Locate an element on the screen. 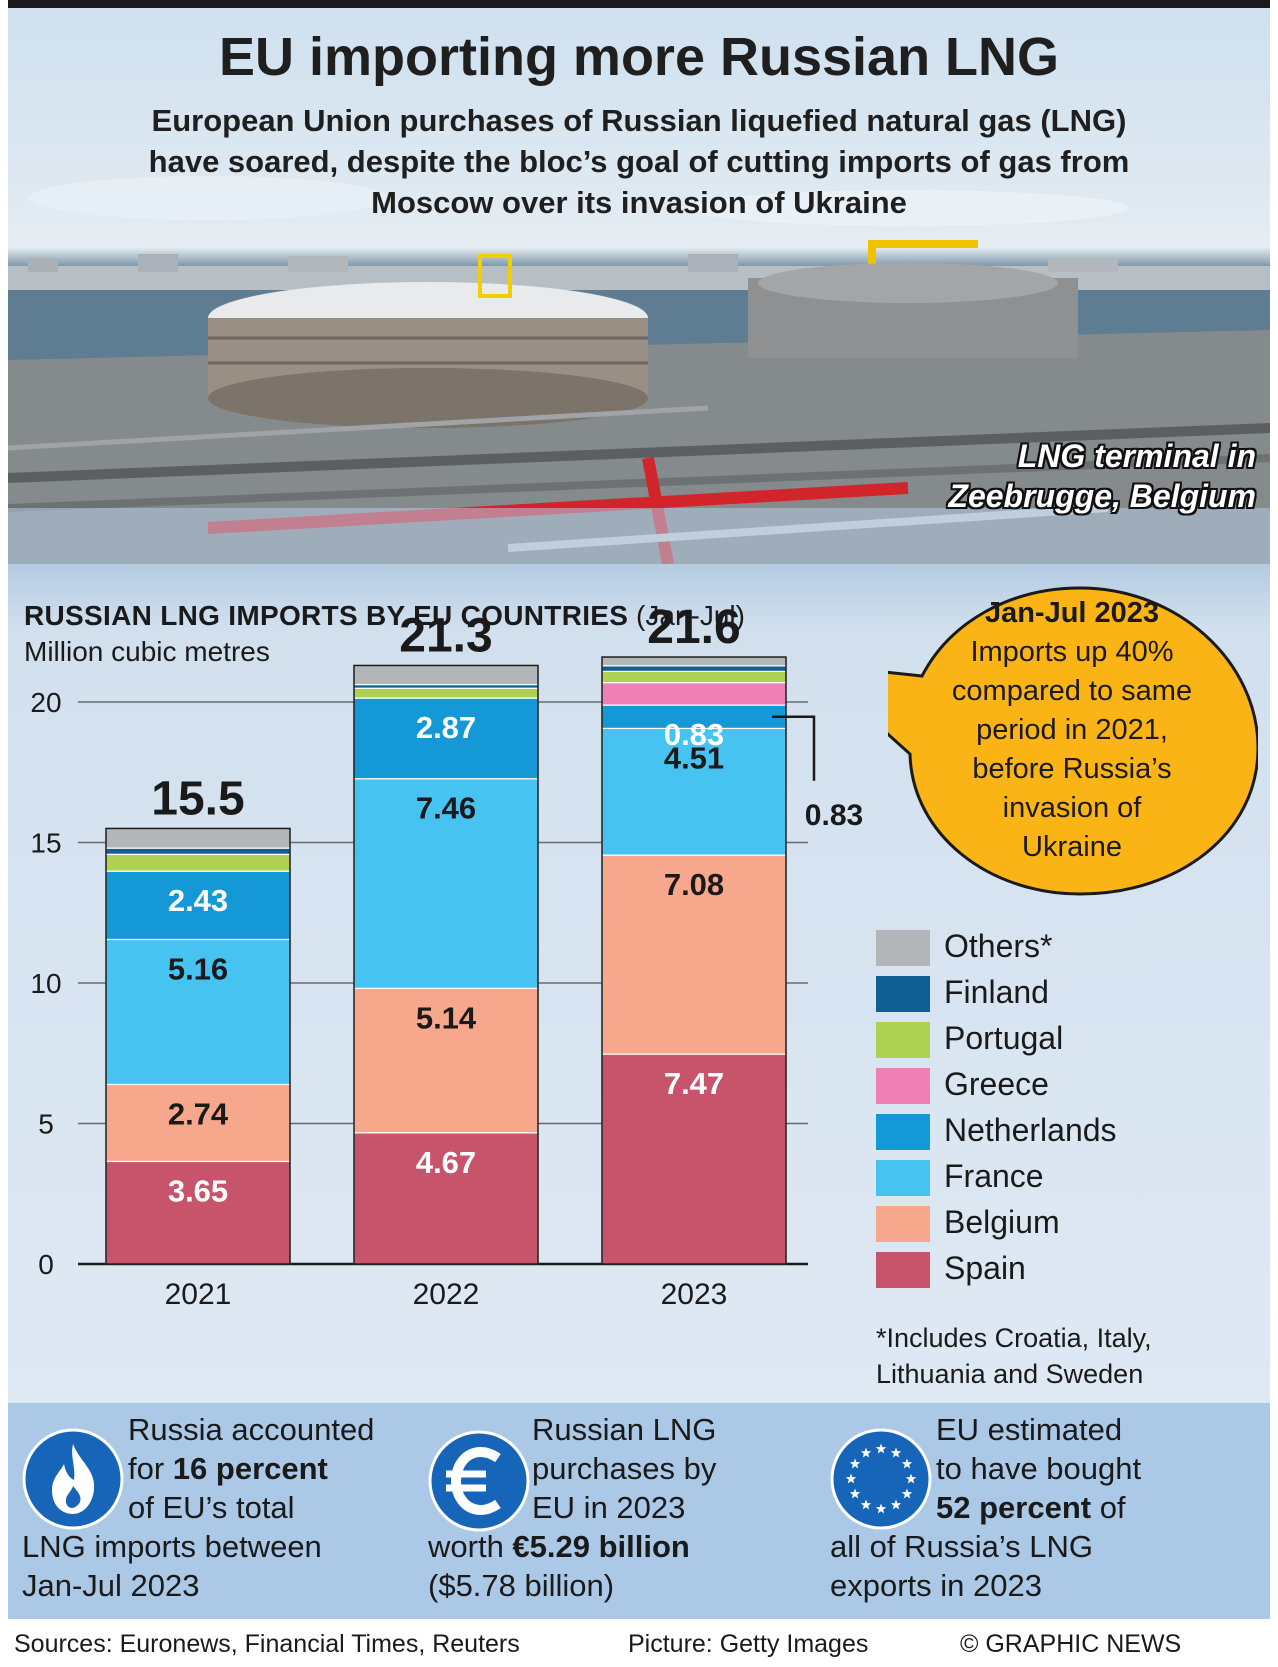 The height and width of the screenshot is (1667, 1278). fact-text: exports in 2023 is located at coordinates (936, 1585).